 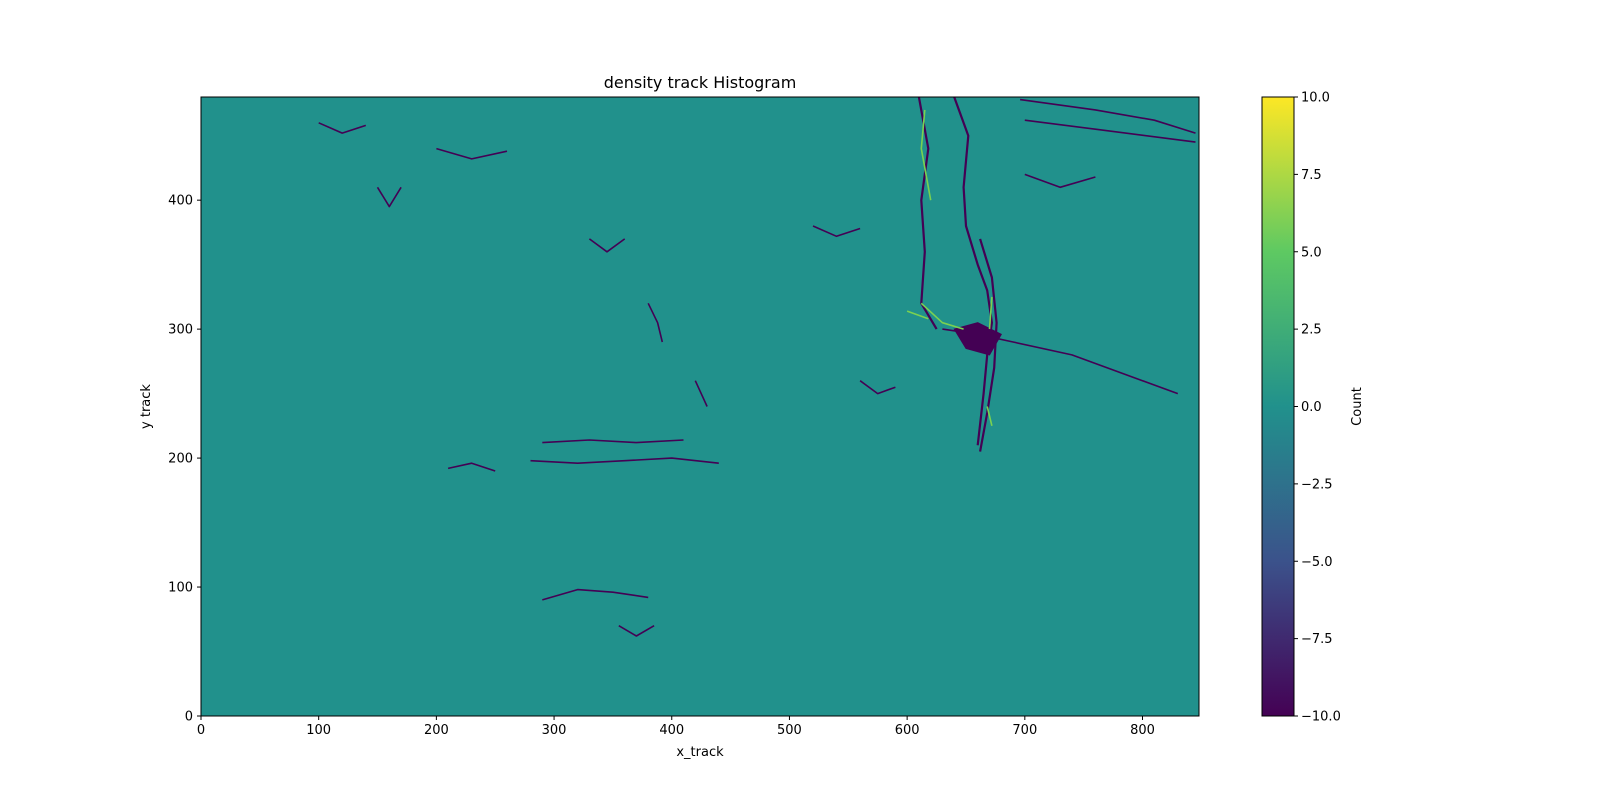 I want to click on negative-density-blob, so click(x=977, y=339).